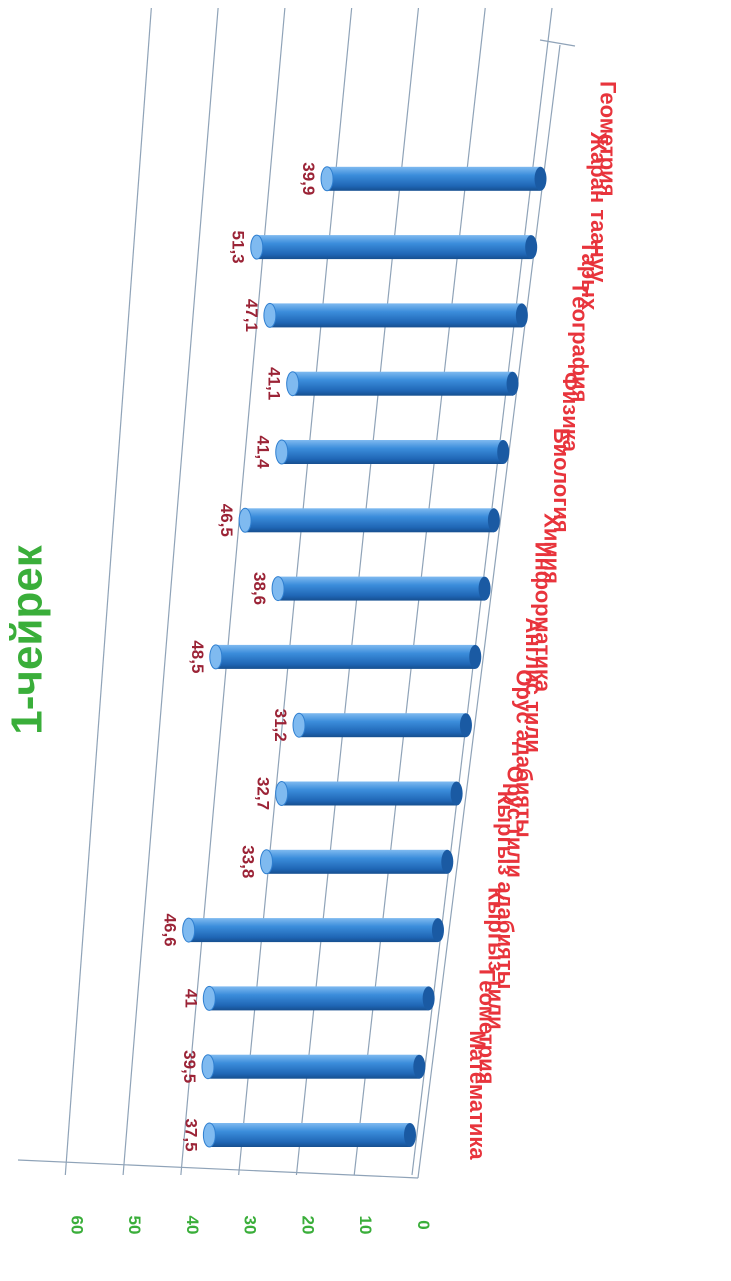  I want to click on data-label: 31,2, so click(280, 725).